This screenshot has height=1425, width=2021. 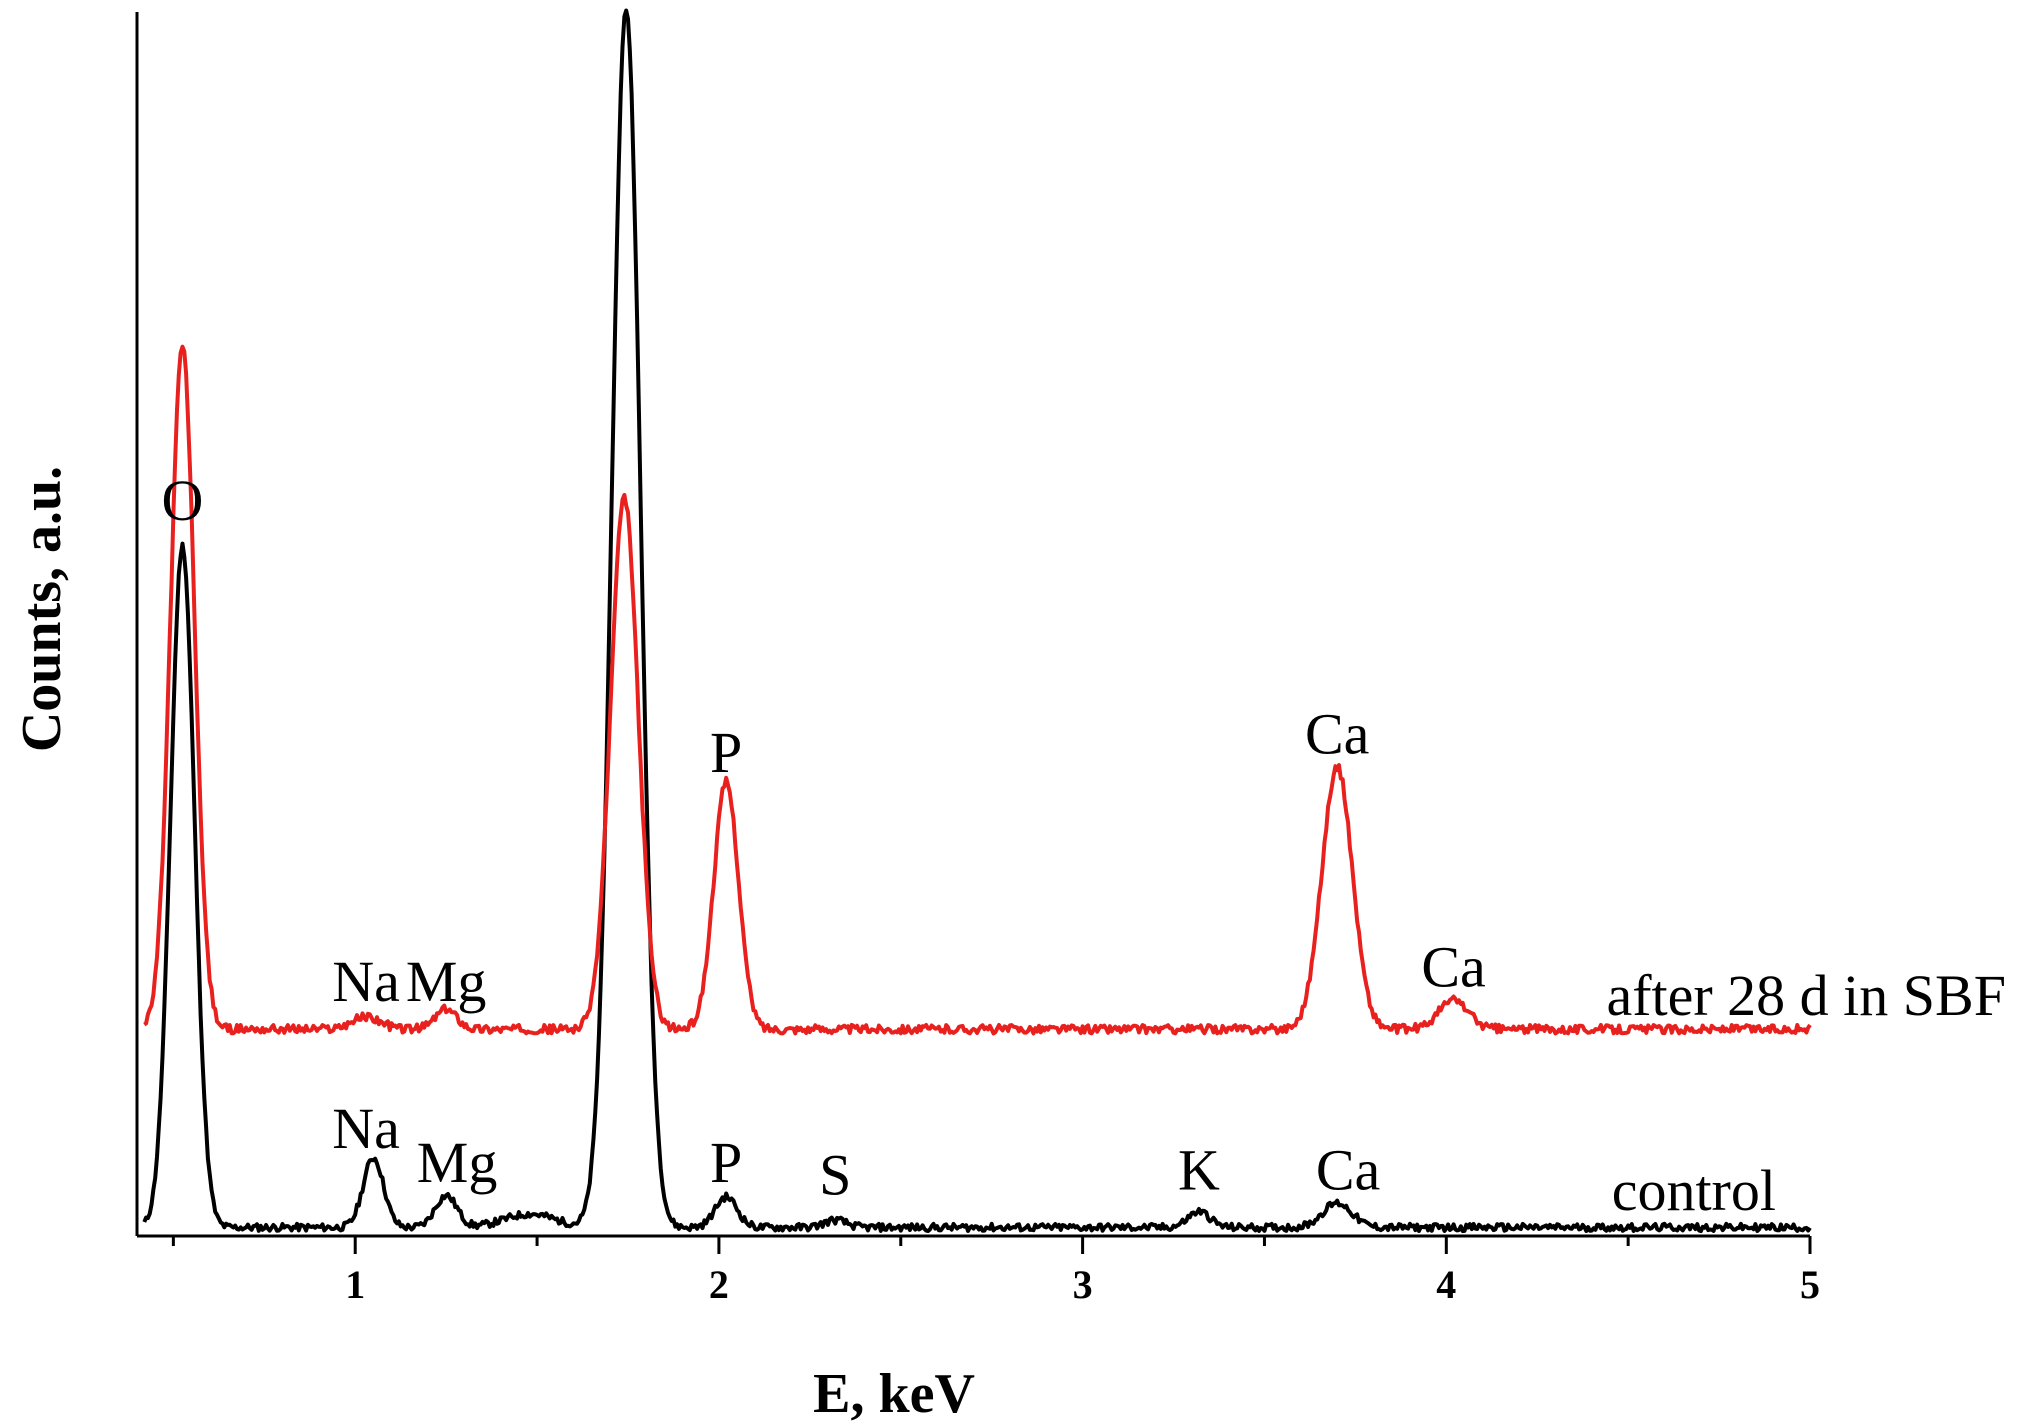 What do you see at coordinates (355, 1284) in the screenshot?
I see `x-tick-label: 1` at bounding box center [355, 1284].